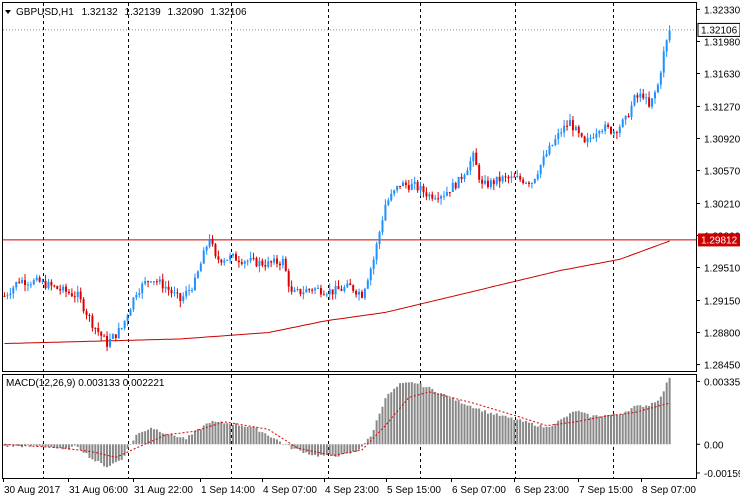  What do you see at coordinates (719, 30) in the screenshot?
I see `current-price-label: 1.32106` at bounding box center [719, 30].